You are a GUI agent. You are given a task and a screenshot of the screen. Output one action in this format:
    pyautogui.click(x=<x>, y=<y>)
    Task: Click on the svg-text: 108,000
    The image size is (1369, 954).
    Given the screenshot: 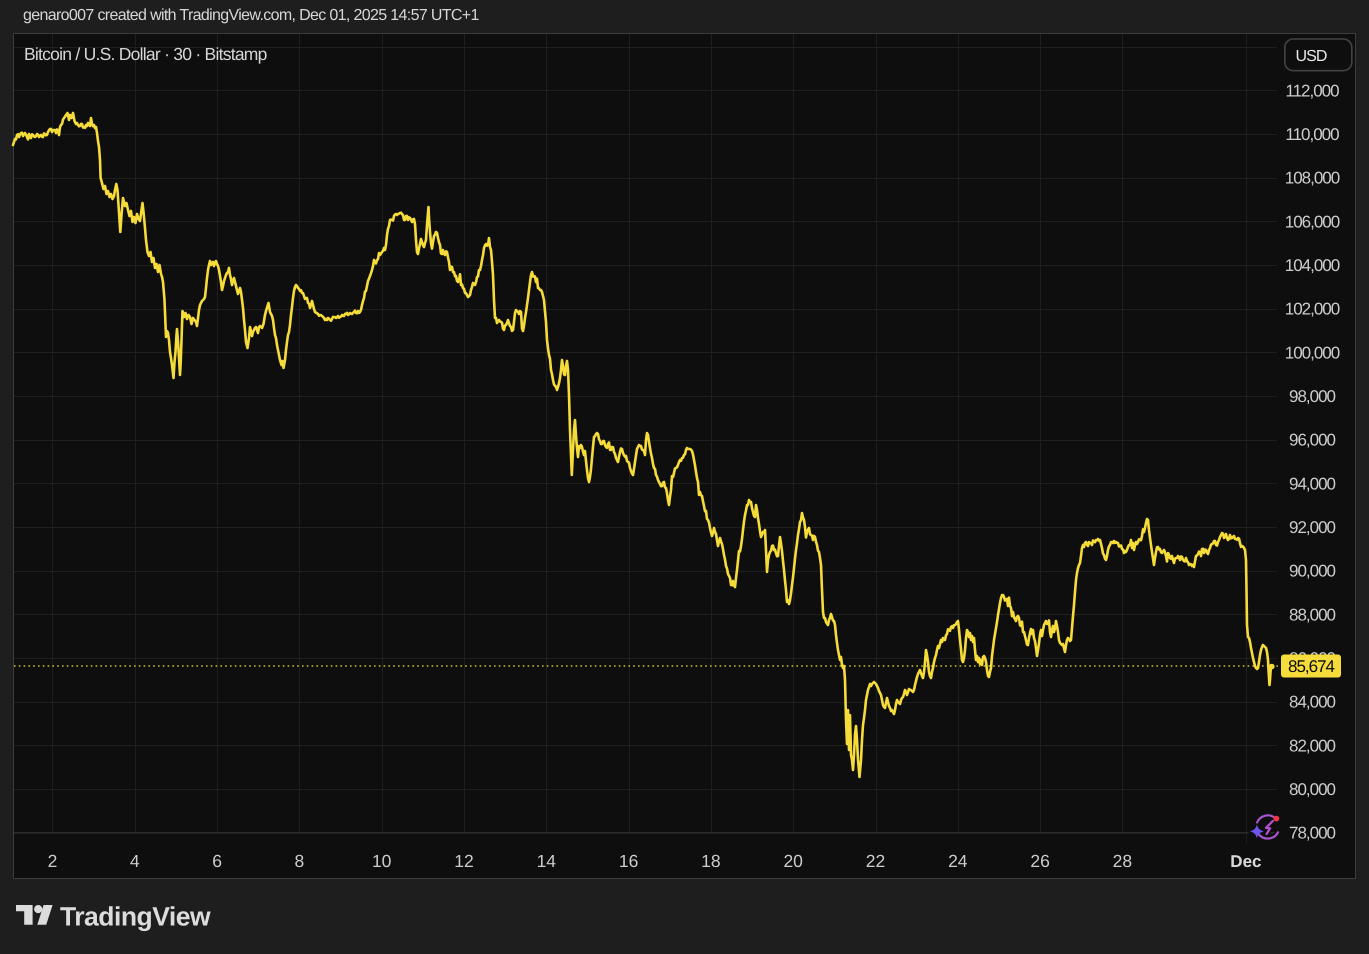 What is the action you would take?
    pyautogui.click(x=1312, y=178)
    